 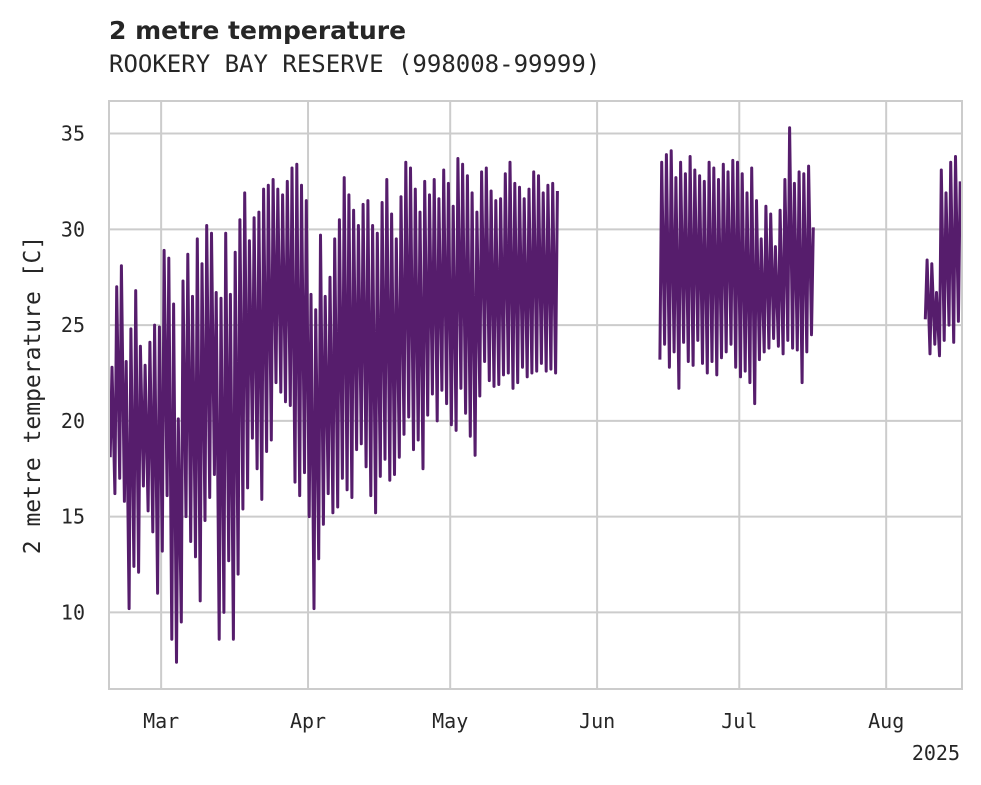 What do you see at coordinates (739, 721) in the screenshot?
I see `x-tick-label: Jul` at bounding box center [739, 721].